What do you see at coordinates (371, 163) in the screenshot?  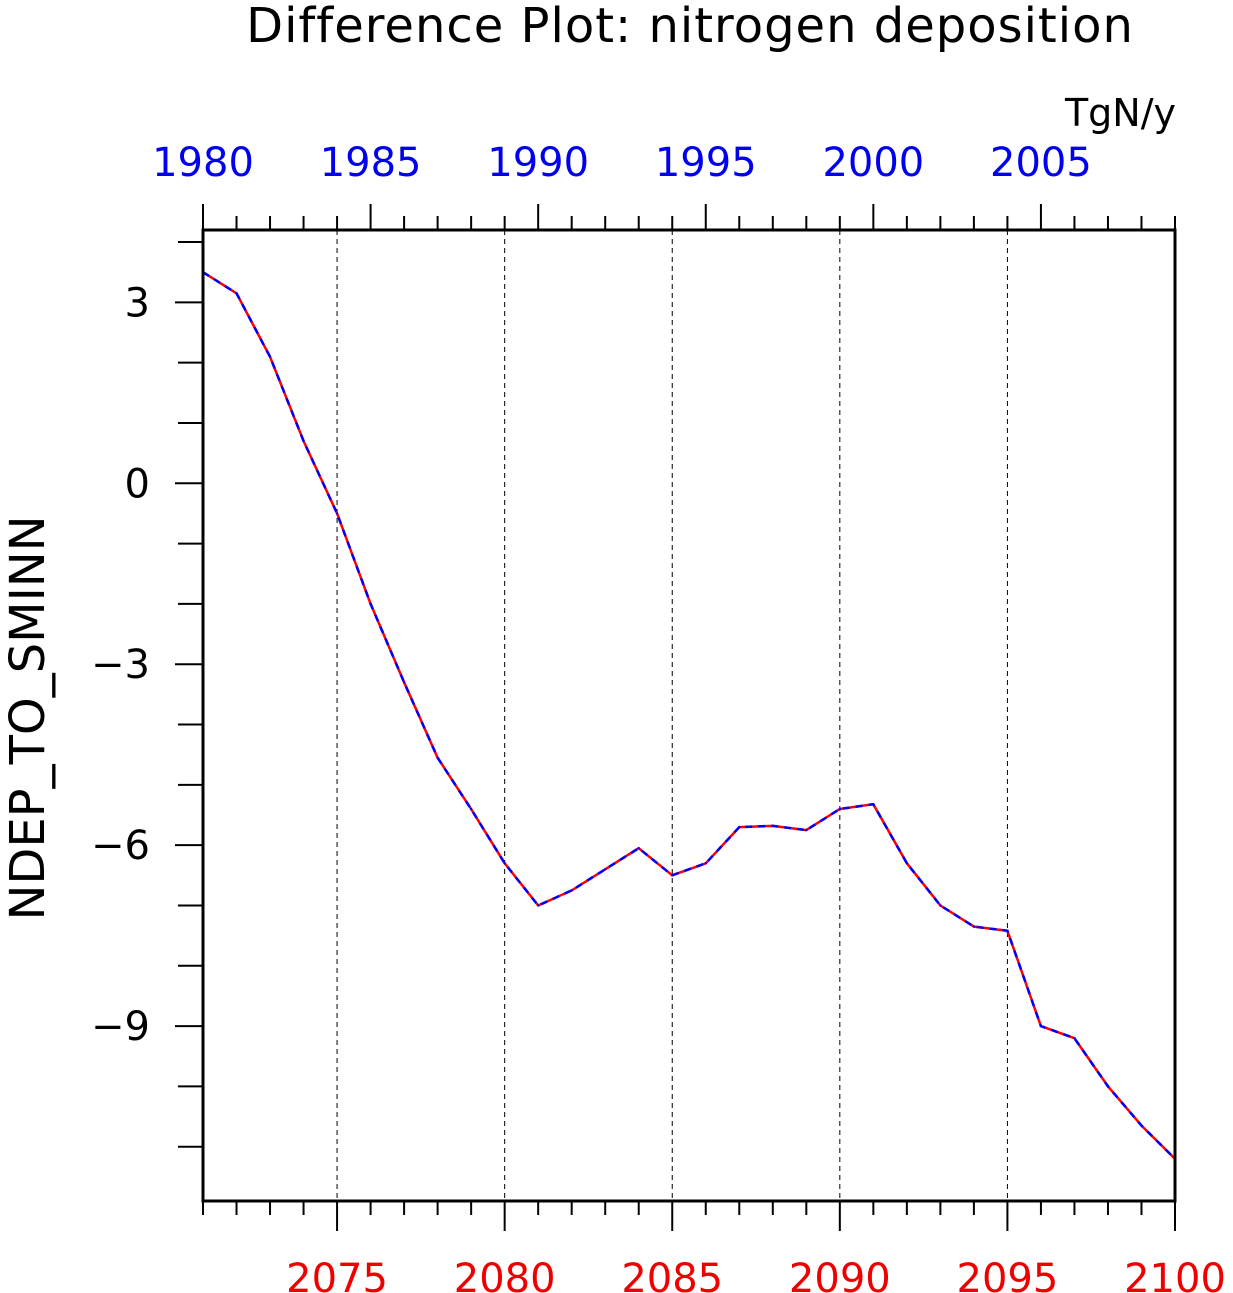 I see `x-top-tick-label: 1985` at bounding box center [371, 163].